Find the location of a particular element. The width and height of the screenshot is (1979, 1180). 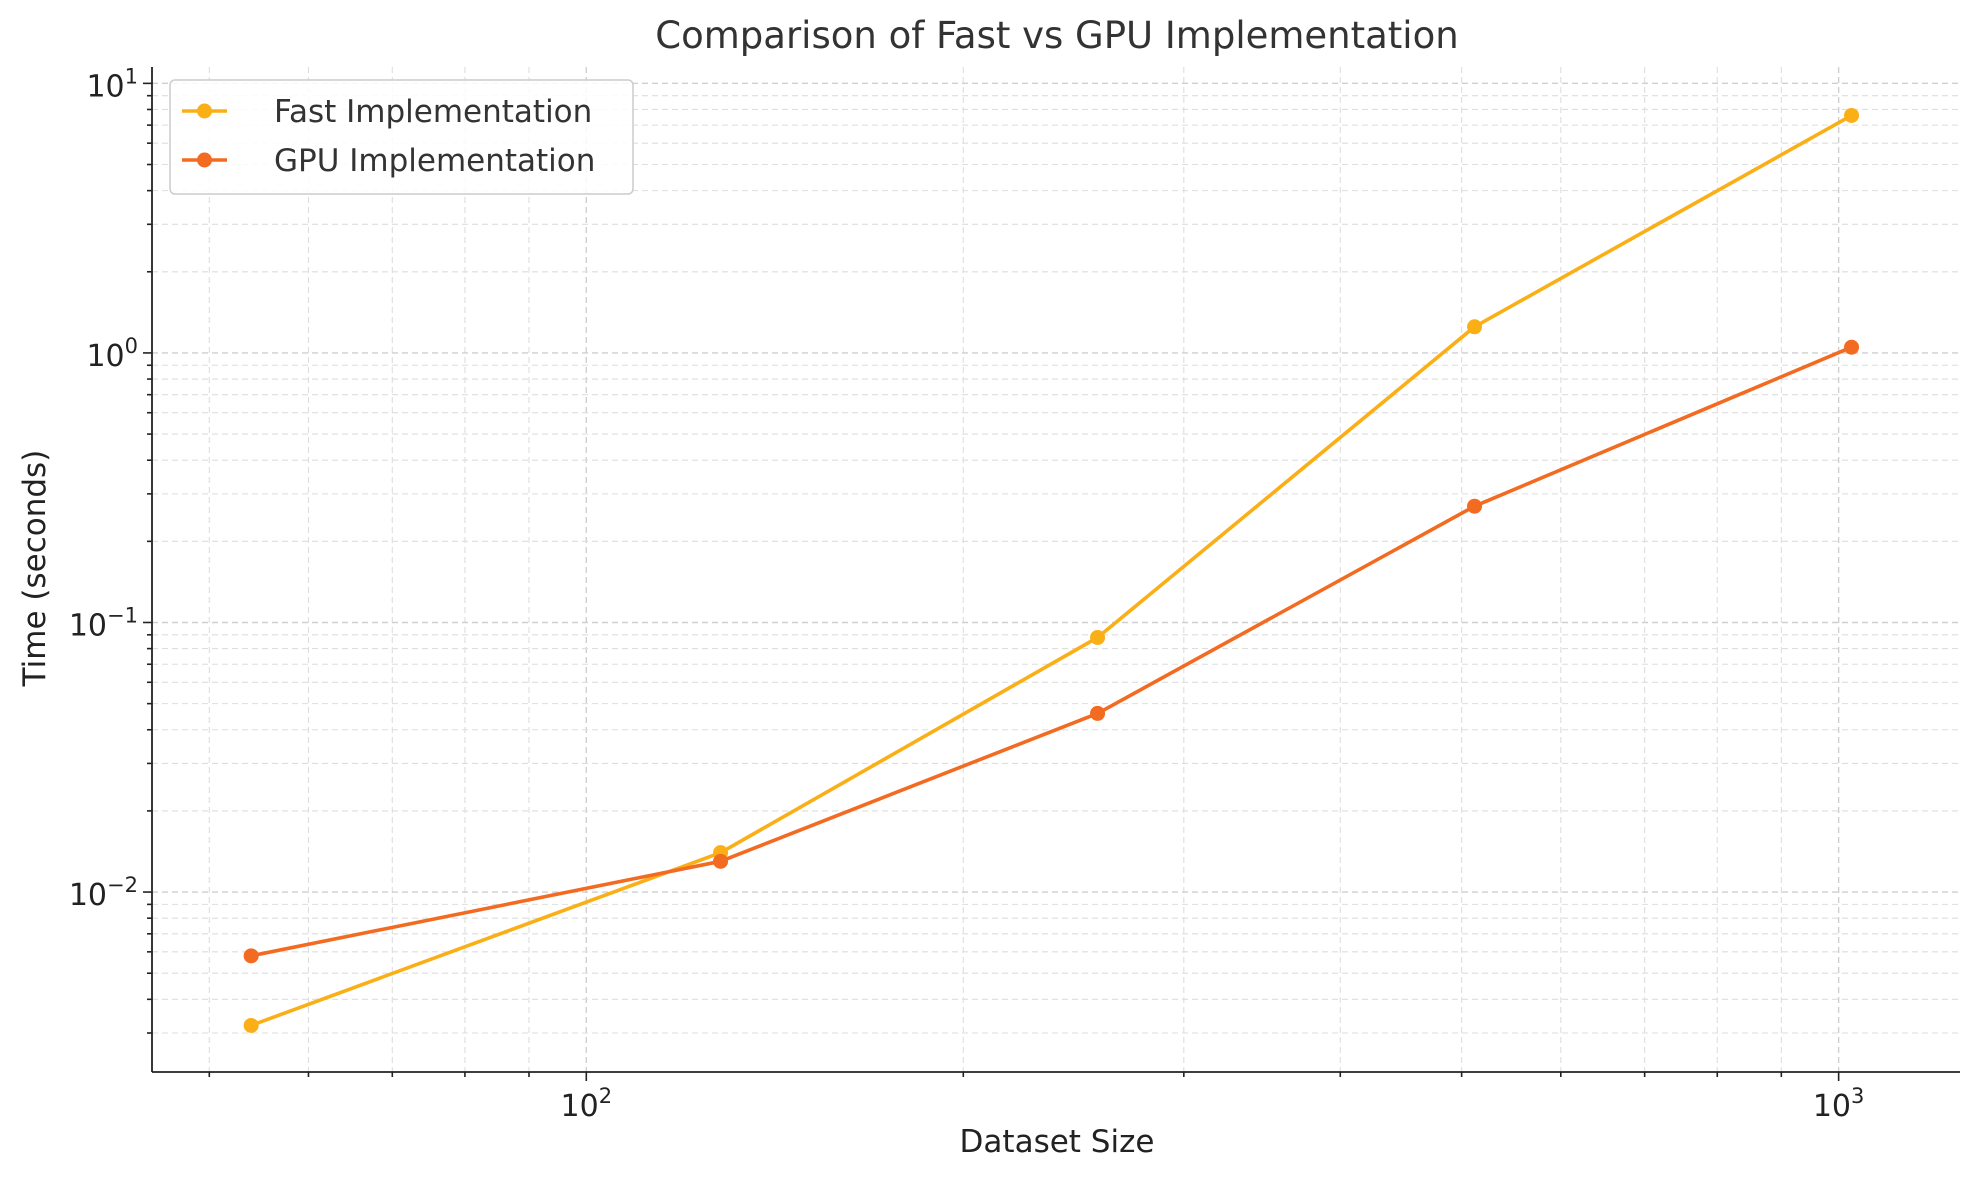

legend: Fast Implementation GPU Implementation is located at coordinates (401, 137).